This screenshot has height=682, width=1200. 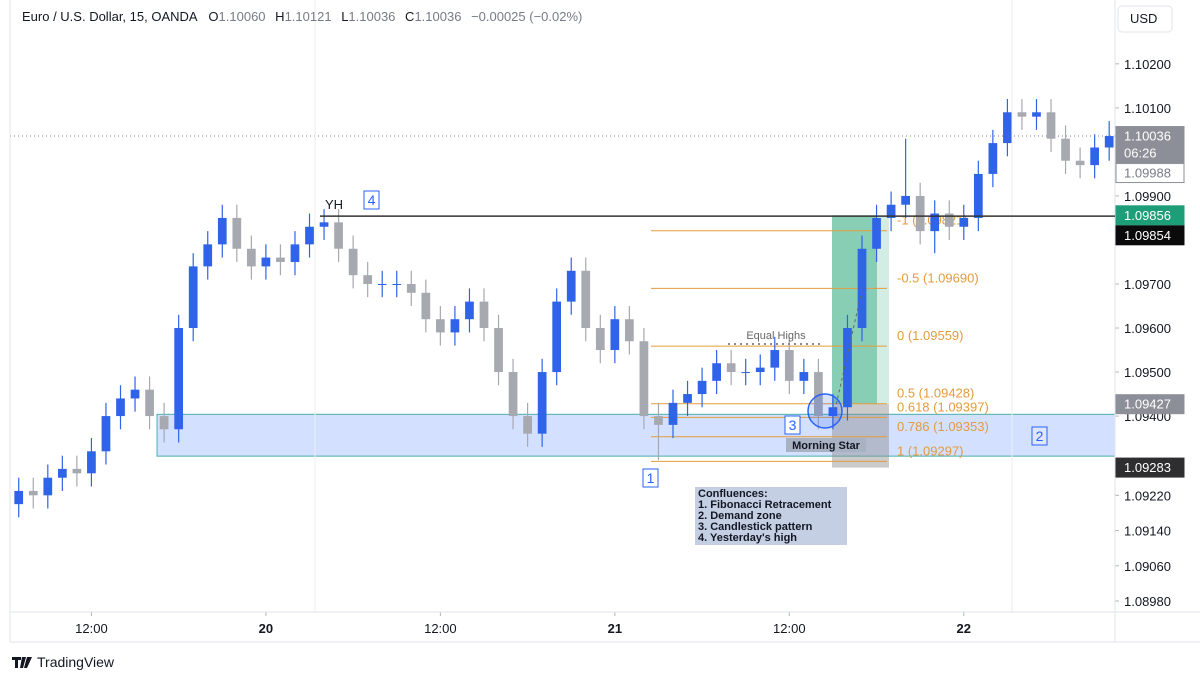 I want to click on currency-label: USD, so click(x=1143, y=18).